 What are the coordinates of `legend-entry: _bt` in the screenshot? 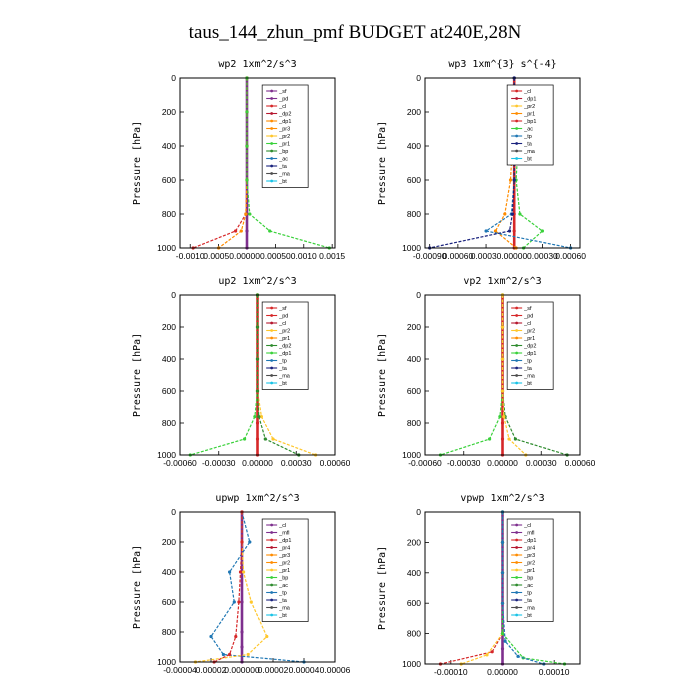 It's located at (282, 616).